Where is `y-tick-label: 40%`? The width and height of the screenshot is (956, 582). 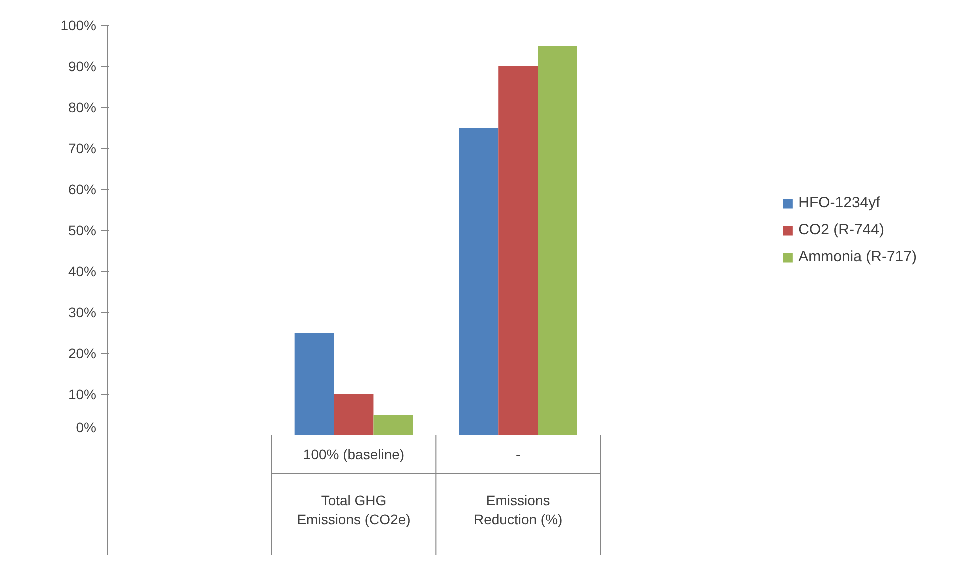 y-tick-label: 40% is located at coordinates (82, 272).